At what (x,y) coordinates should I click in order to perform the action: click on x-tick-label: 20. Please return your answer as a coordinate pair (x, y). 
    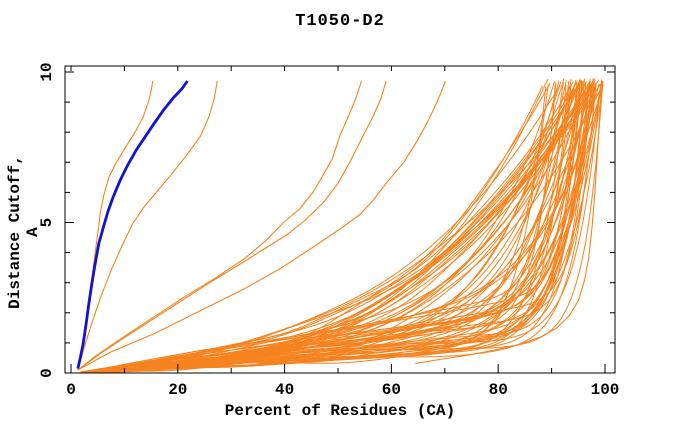
    Looking at the image, I should click on (177, 390).